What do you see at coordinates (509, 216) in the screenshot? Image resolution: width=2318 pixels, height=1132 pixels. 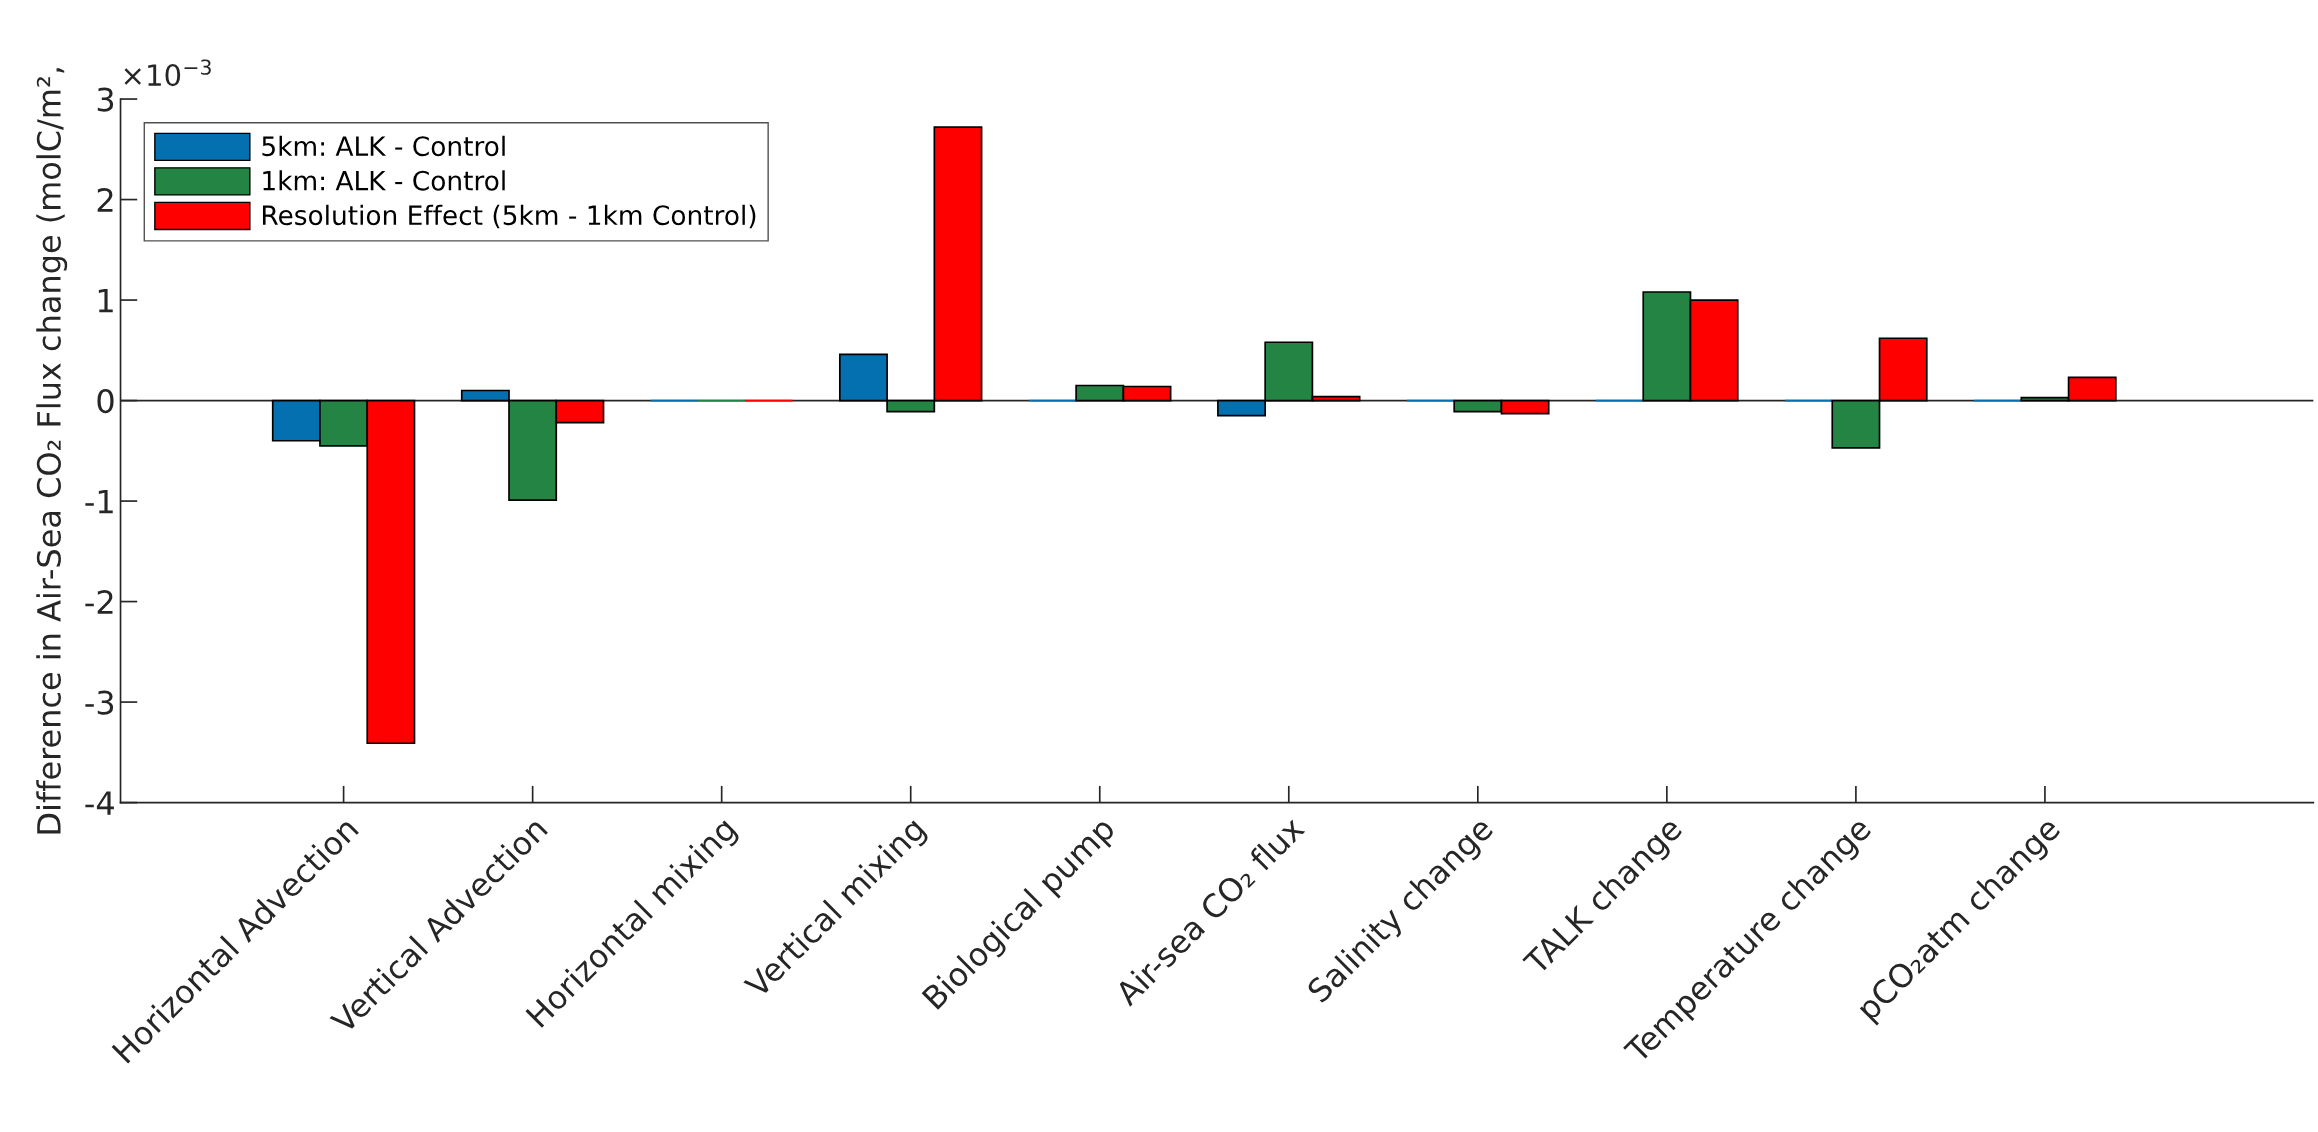 I see `legend-label: Resolution Effect (5km - 1km Control)` at bounding box center [509, 216].